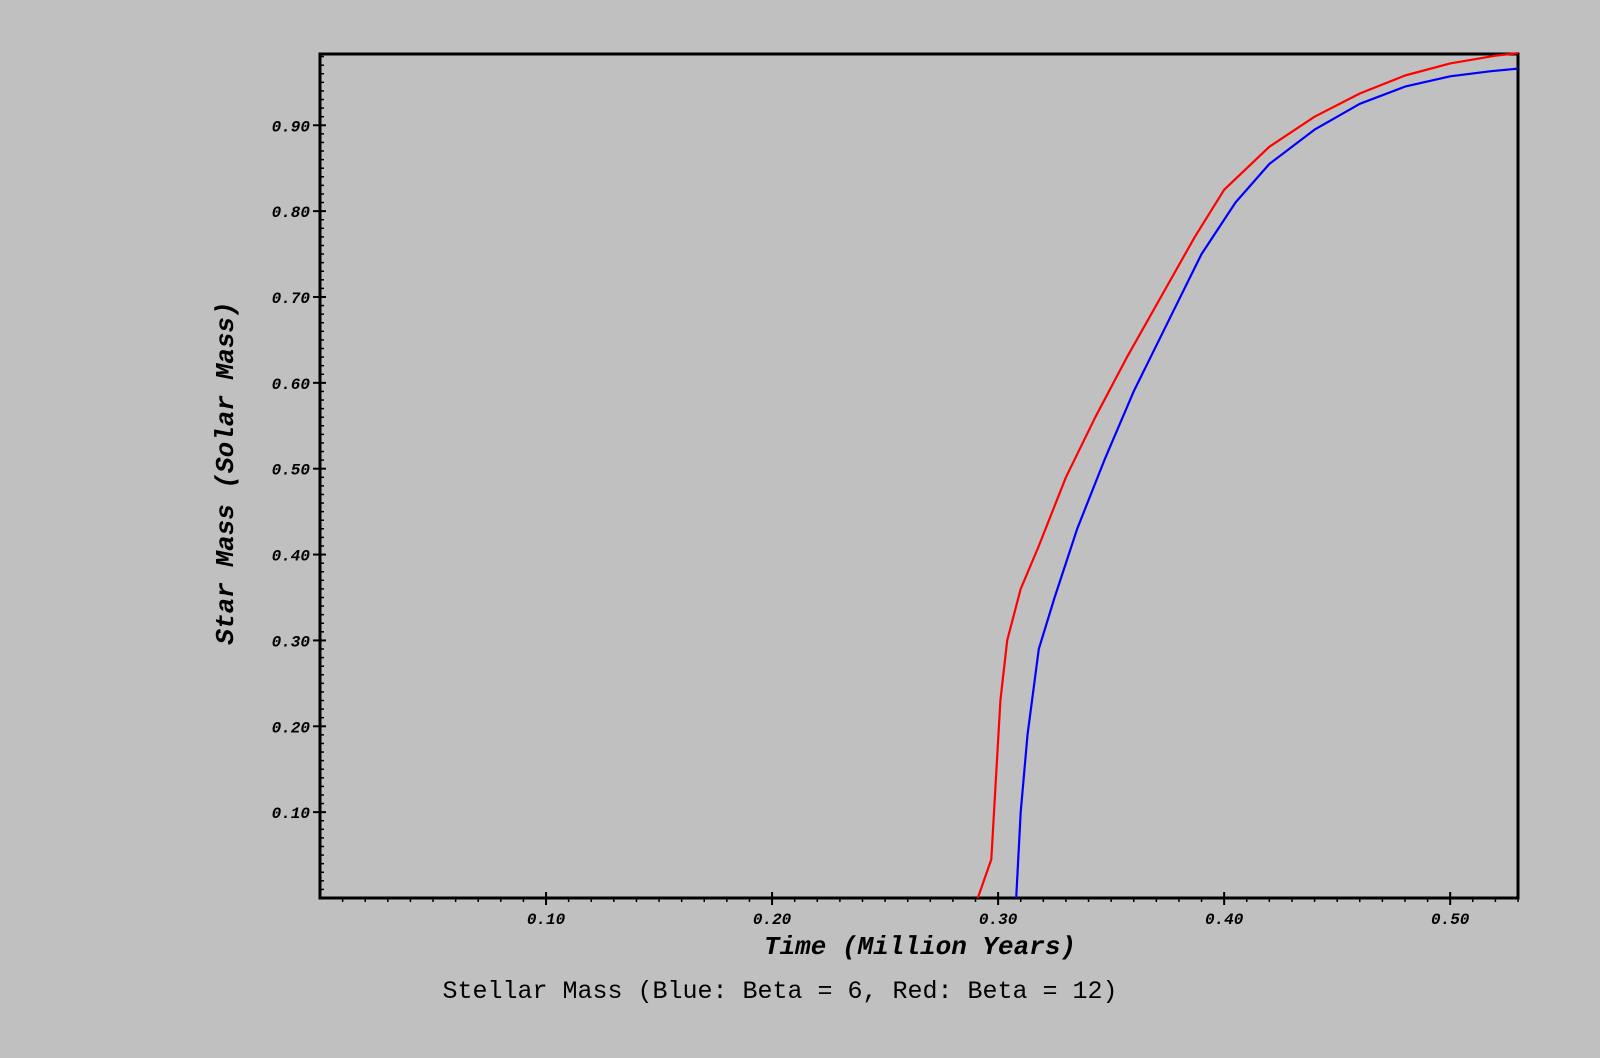 The height and width of the screenshot is (1058, 1600). What do you see at coordinates (998, 920) in the screenshot?
I see `x-tick-label: 0.30` at bounding box center [998, 920].